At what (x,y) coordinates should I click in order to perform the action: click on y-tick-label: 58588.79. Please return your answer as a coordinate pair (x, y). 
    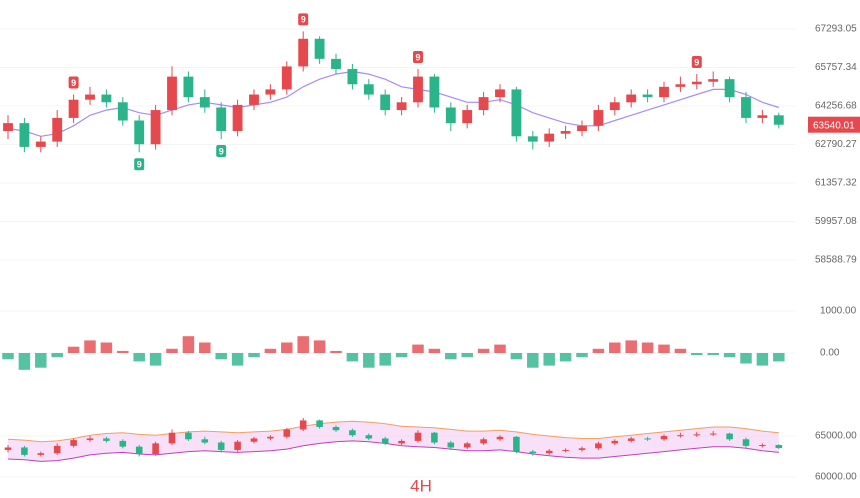
    Looking at the image, I should click on (836, 260).